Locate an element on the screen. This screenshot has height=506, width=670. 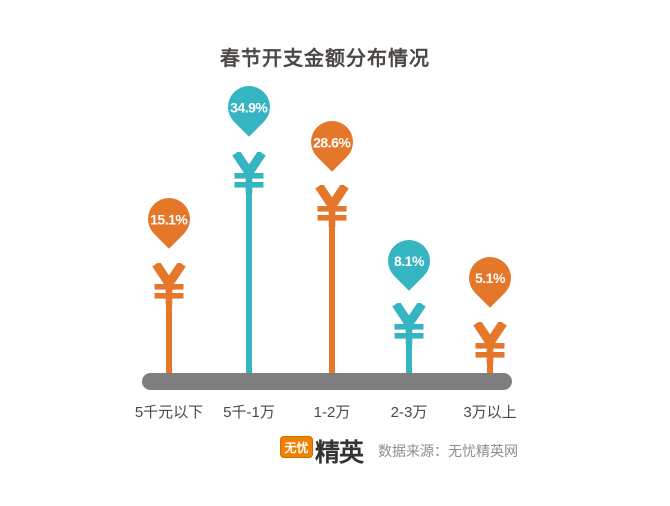
balloon-pin-shape: 28.6% is located at coordinates (332, 142).